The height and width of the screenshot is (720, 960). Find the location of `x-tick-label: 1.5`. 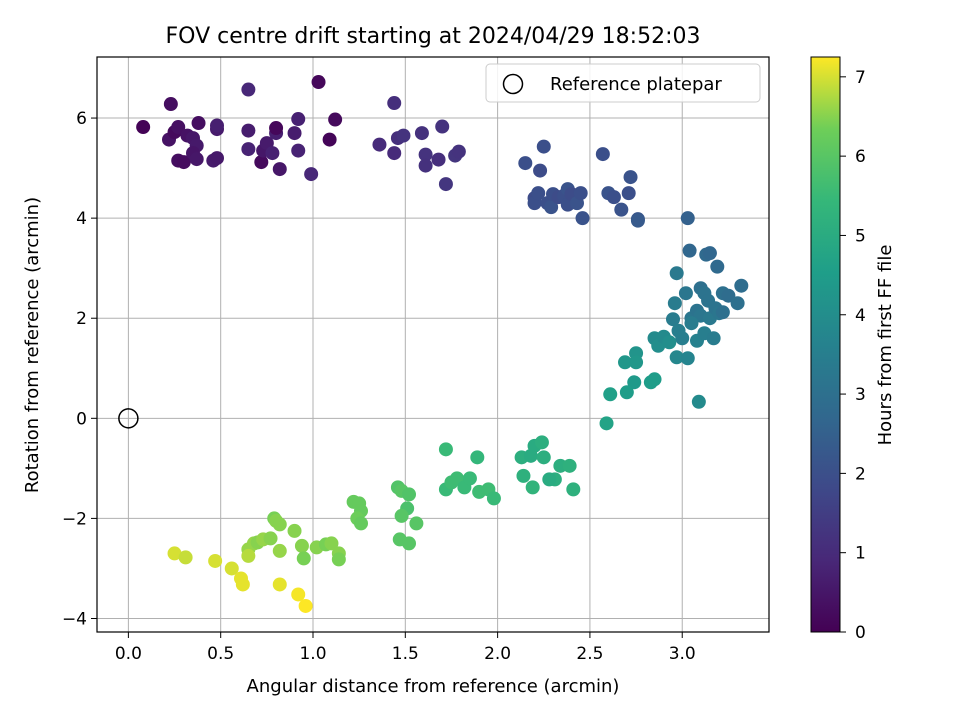

x-tick-label: 1.5 is located at coordinates (405, 654).